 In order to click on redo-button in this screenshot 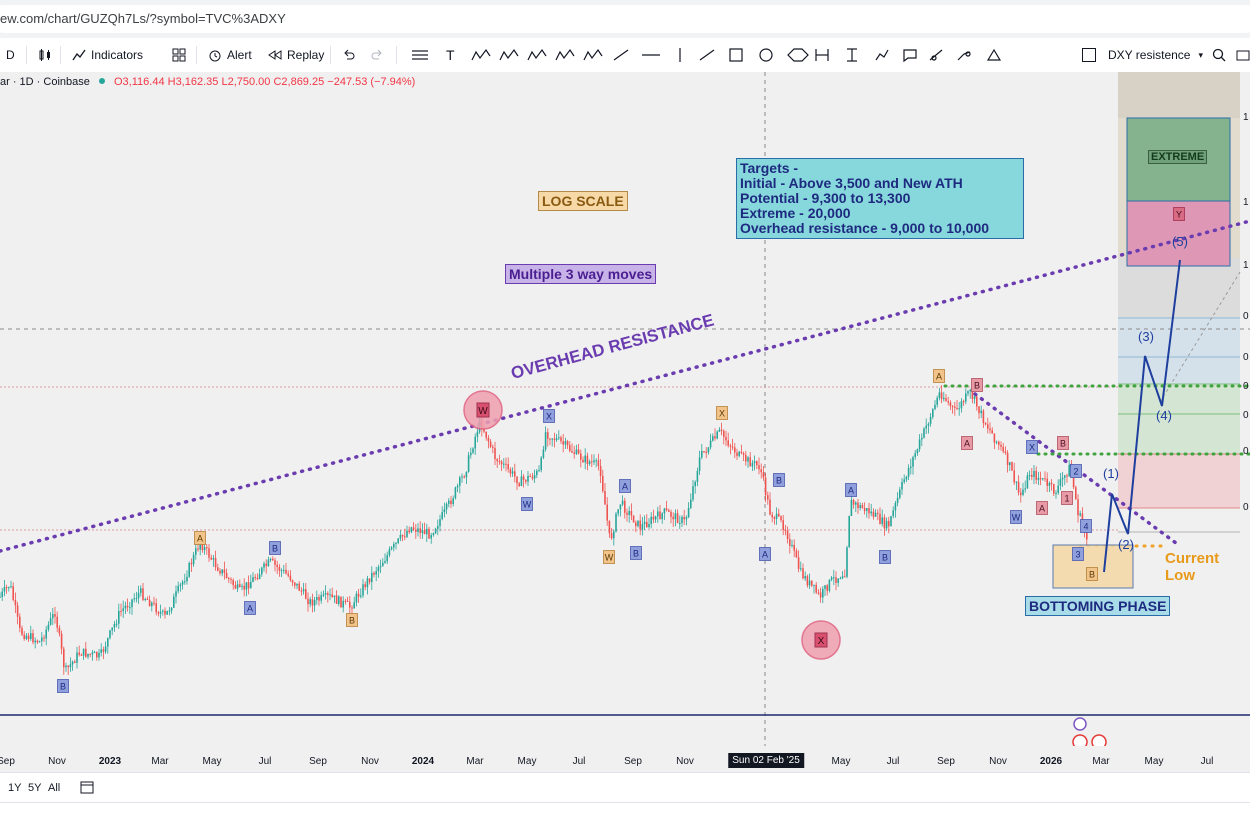, I will do `click(379, 55)`.